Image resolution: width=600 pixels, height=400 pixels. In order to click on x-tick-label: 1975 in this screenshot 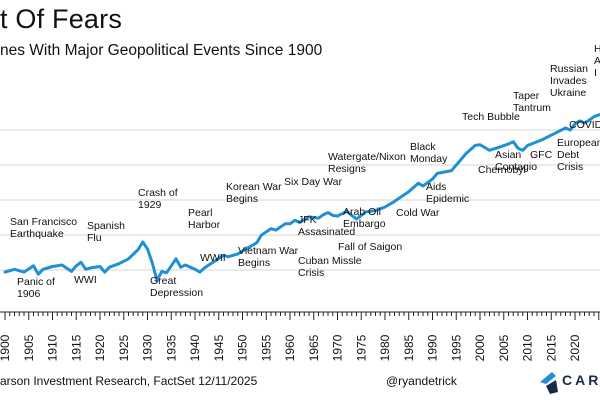, I will do `click(361, 347)`.